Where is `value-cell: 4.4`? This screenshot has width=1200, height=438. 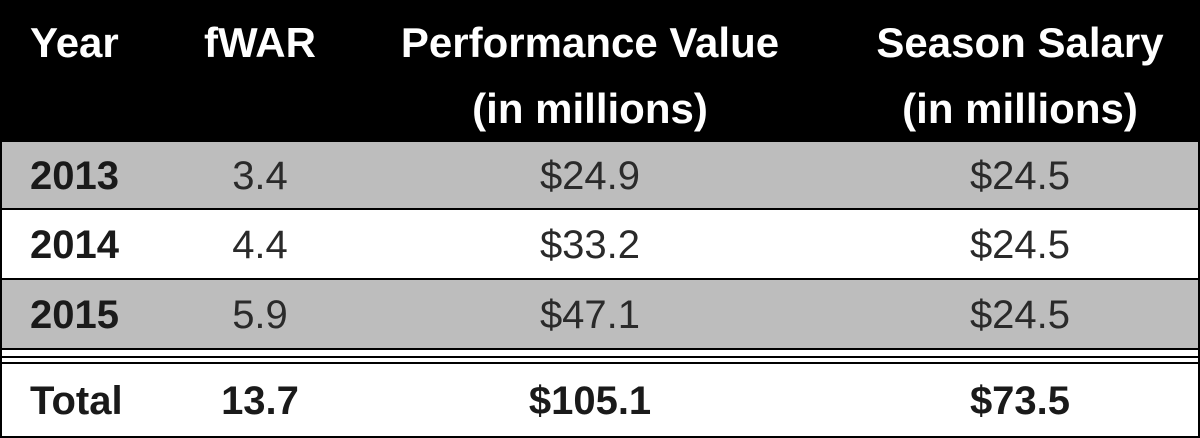
value-cell: 4.4 is located at coordinates (260, 245).